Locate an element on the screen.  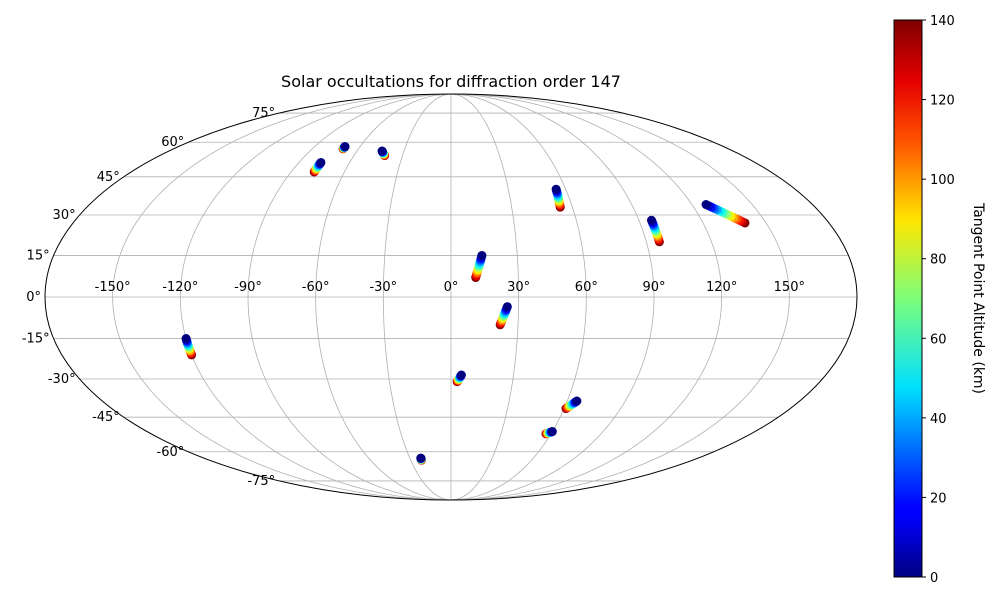
lat-tick-label: 45° is located at coordinates (108, 177).